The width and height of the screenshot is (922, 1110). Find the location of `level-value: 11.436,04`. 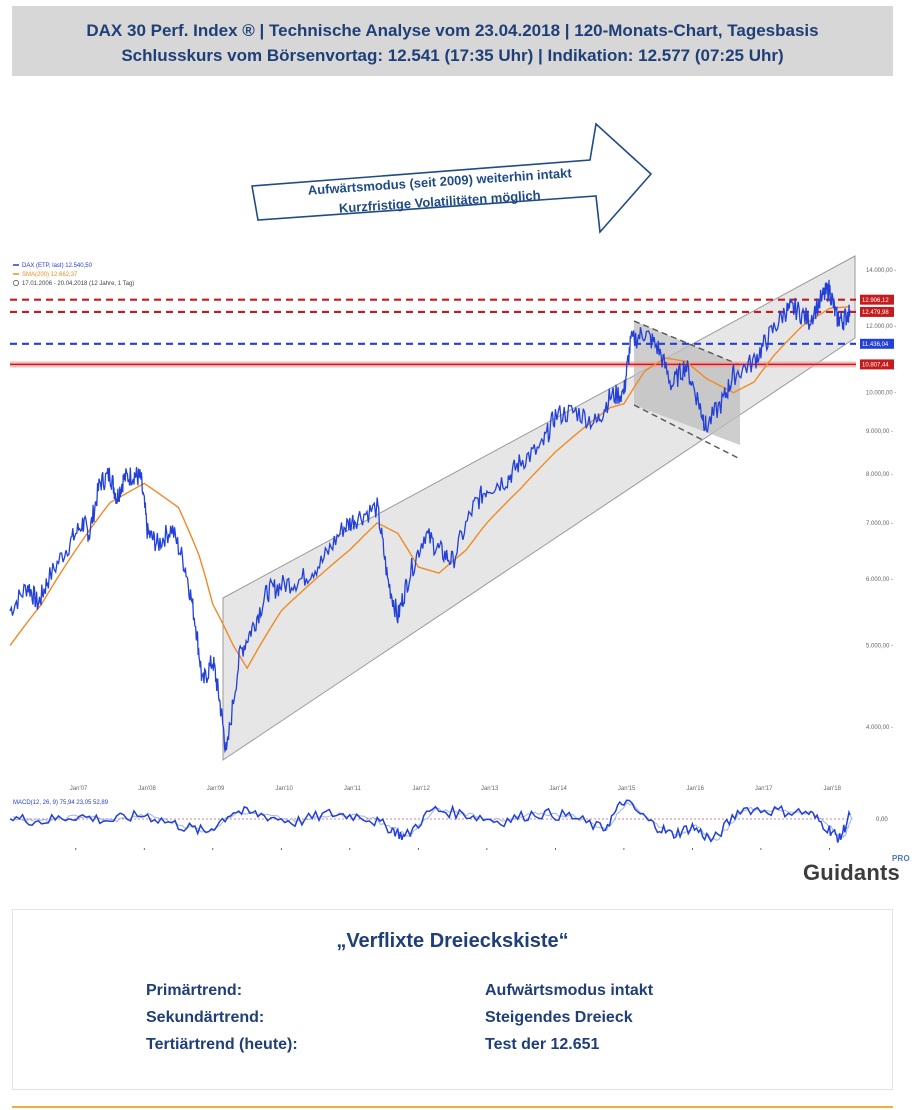

level-value: 11.436,04 is located at coordinates (875, 345).